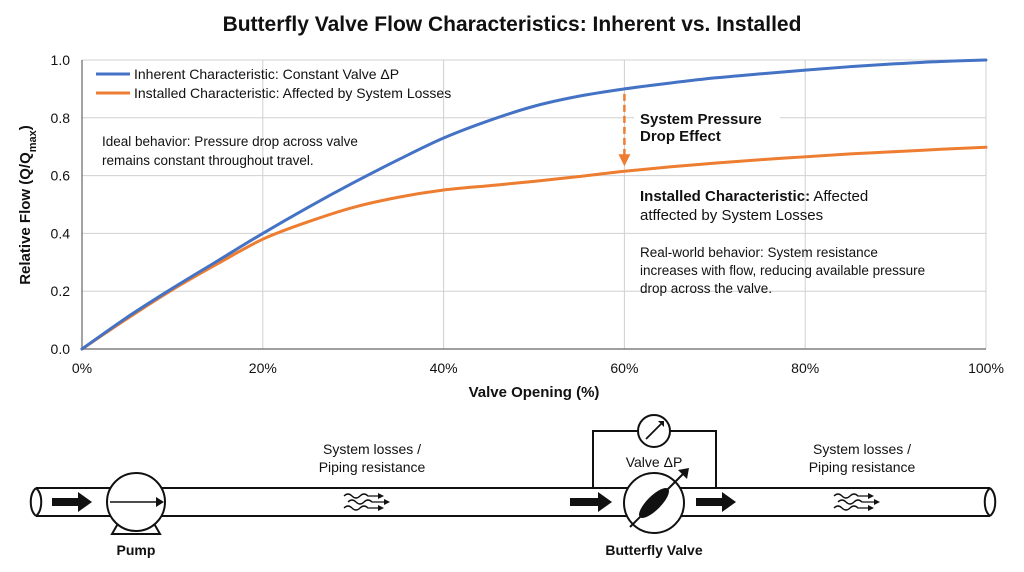 The image size is (1024, 572). Describe the element at coordinates (706, 288) in the screenshot. I see `realworld-note-line-3: drop across the valve.` at that location.